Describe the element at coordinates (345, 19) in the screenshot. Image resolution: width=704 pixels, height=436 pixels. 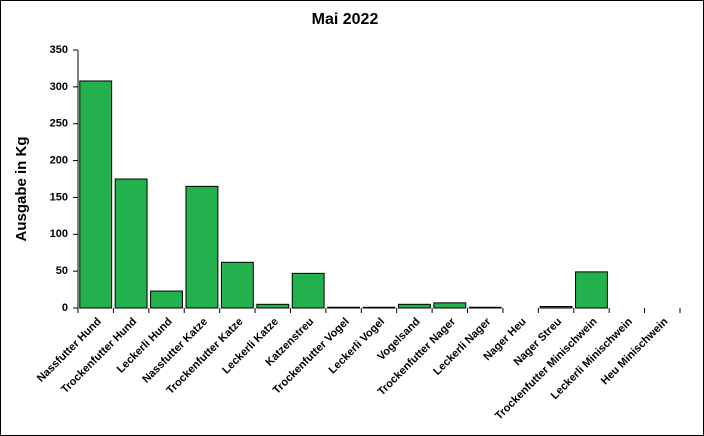
I see `chart-title: Mai 2022` at that location.